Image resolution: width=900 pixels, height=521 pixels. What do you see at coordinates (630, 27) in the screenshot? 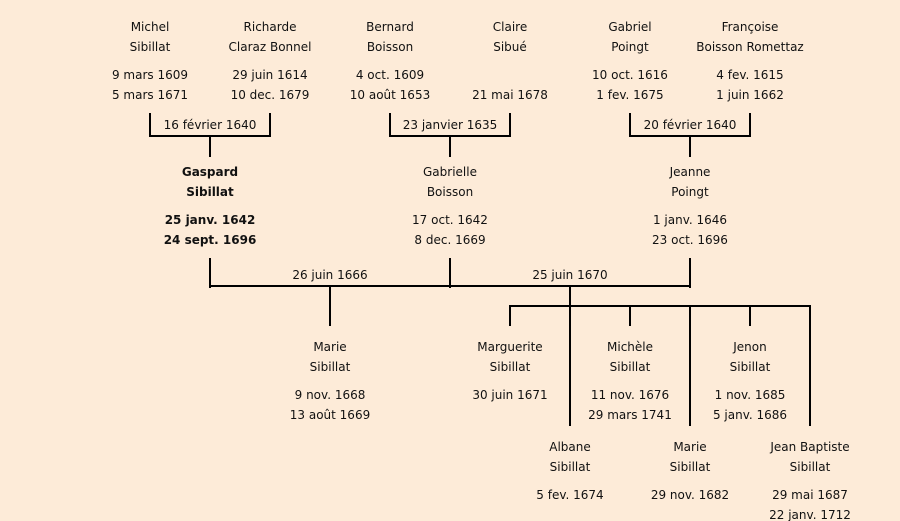
I see `first-name: Gabriel` at bounding box center [630, 27].